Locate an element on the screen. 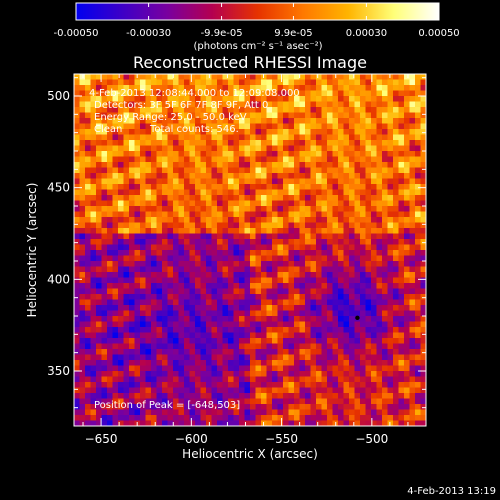 The image size is (500, 500). y-tick-label: 350 is located at coordinates (58, 371).